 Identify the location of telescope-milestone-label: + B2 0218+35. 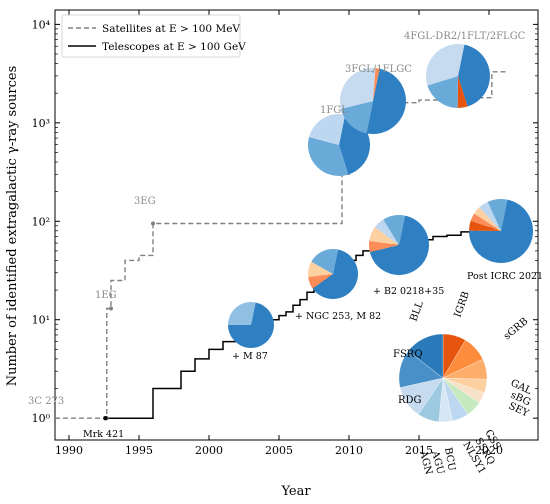
(408, 291).